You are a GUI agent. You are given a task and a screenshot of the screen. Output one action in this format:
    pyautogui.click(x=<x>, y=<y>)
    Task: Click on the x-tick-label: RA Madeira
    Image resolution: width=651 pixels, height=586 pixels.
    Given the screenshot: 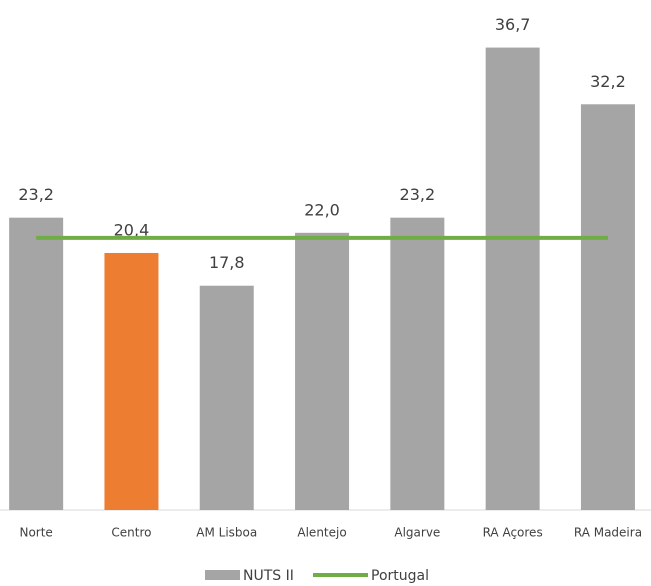 What is the action you would take?
    pyautogui.click(x=608, y=533)
    